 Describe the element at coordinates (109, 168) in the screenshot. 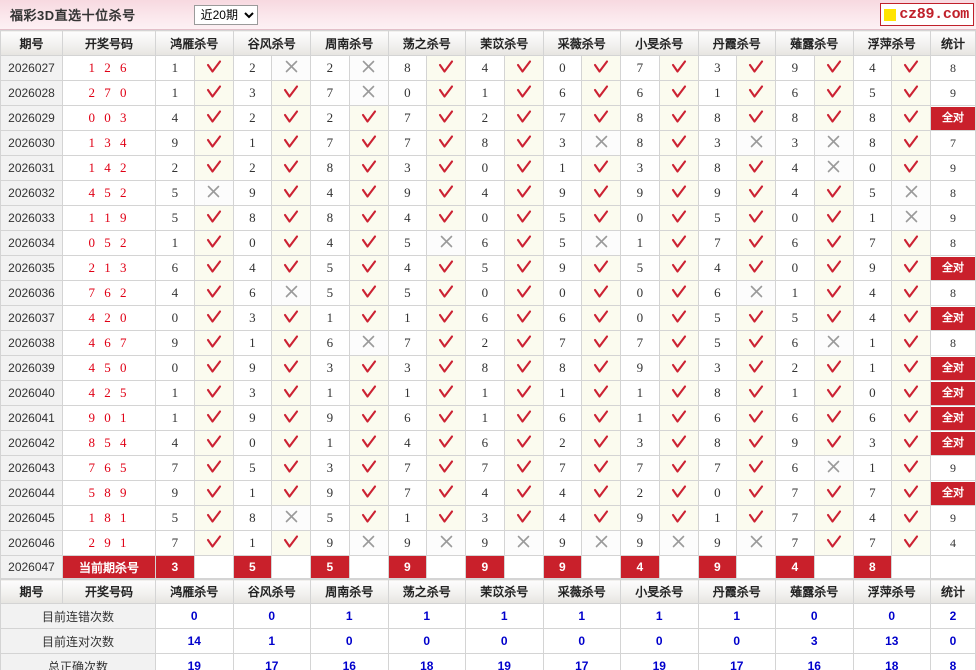

I see `cell-draw-number: 1 4 2` at that location.